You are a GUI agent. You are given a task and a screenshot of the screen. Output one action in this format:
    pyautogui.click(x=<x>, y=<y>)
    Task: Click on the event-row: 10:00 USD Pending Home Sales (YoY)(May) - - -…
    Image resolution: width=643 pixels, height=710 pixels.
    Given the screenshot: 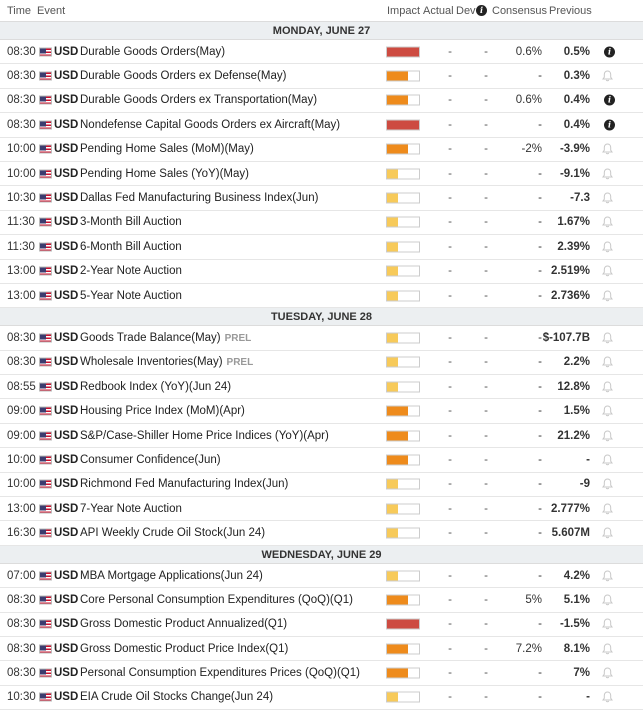 What is the action you would take?
    pyautogui.click(x=321, y=174)
    